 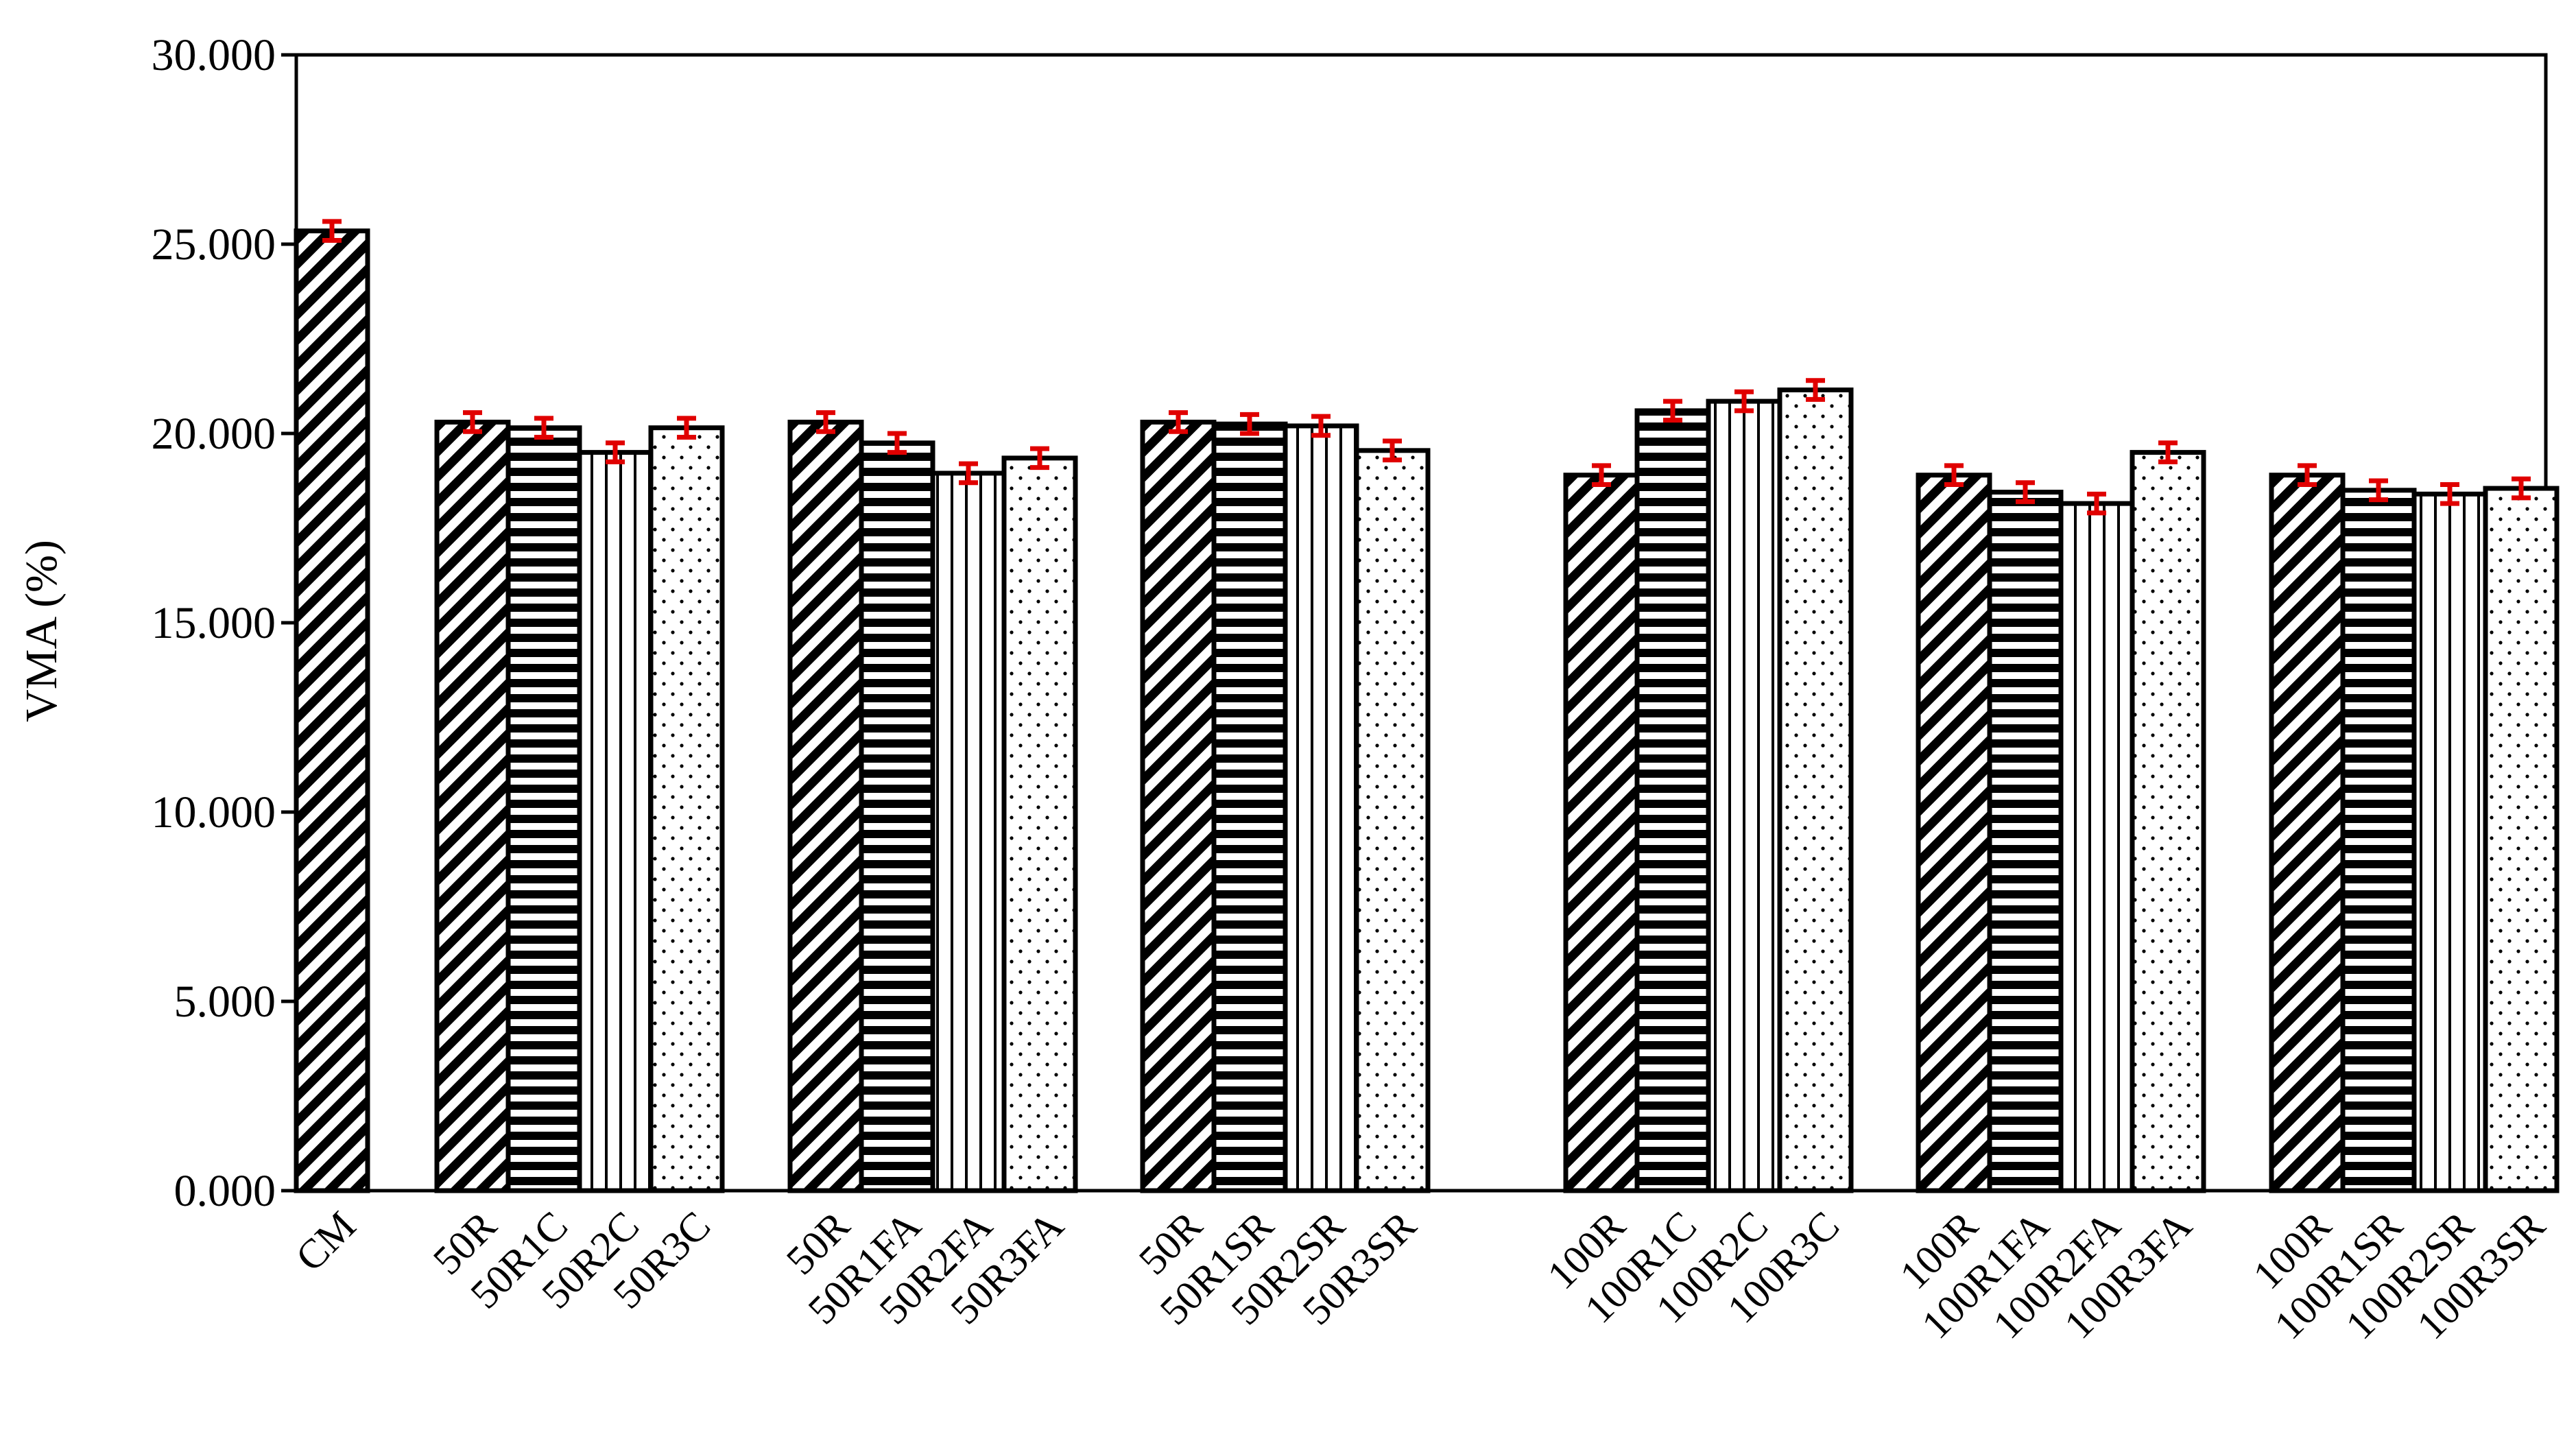 I want to click on bar-50r1fa, so click(x=897, y=816).